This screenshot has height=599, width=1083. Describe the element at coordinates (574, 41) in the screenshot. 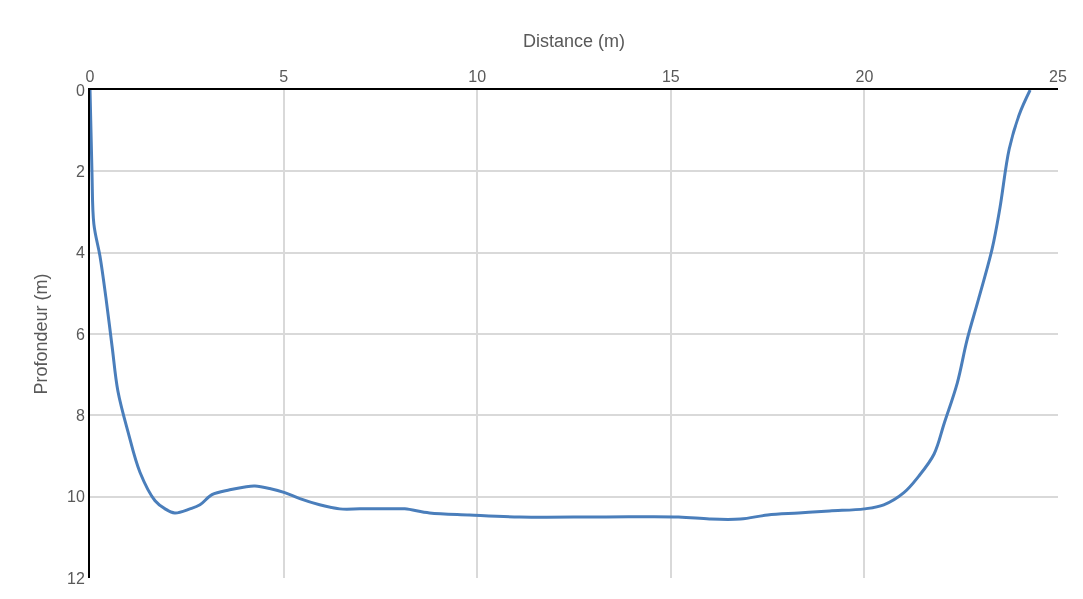

I see `x-axis-title: Distance (m)` at that location.